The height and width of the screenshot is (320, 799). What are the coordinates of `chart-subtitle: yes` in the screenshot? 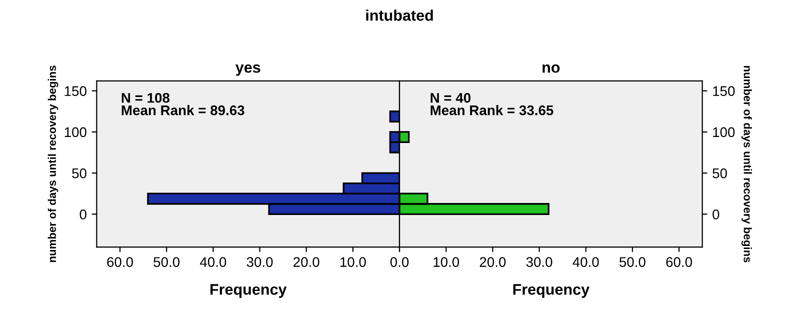 It's located at (247, 70).